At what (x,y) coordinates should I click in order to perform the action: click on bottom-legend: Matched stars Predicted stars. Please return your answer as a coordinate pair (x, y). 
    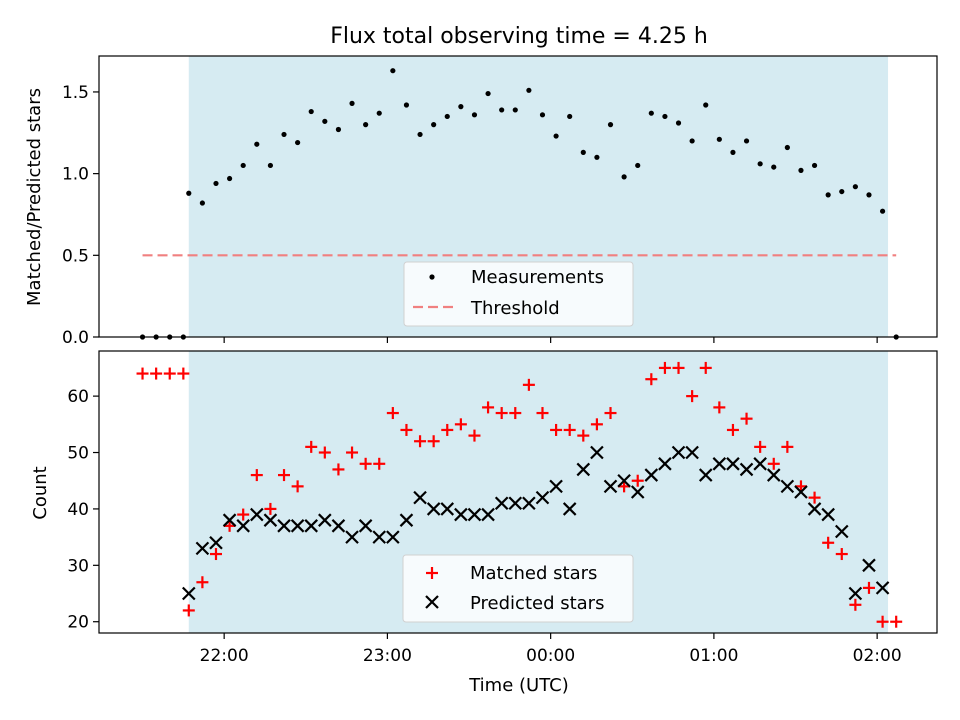
    Looking at the image, I should click on (518, 588).